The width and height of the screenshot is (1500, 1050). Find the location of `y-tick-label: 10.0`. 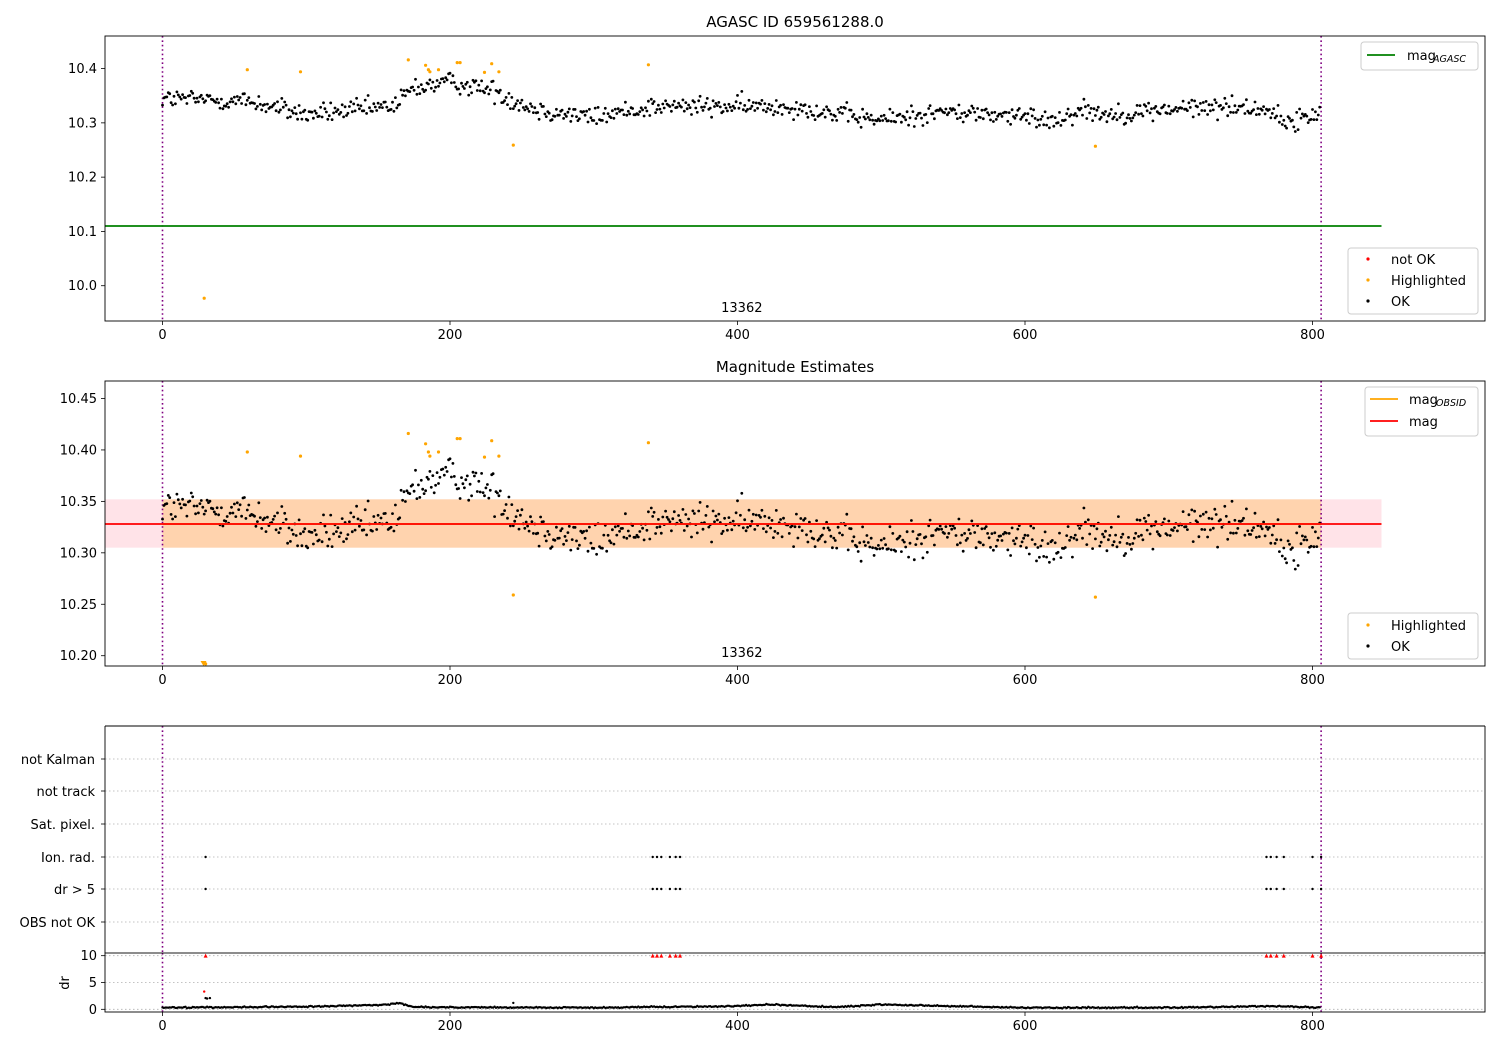

y-tick-label: 10.0 is located at coordinates (82, 286).